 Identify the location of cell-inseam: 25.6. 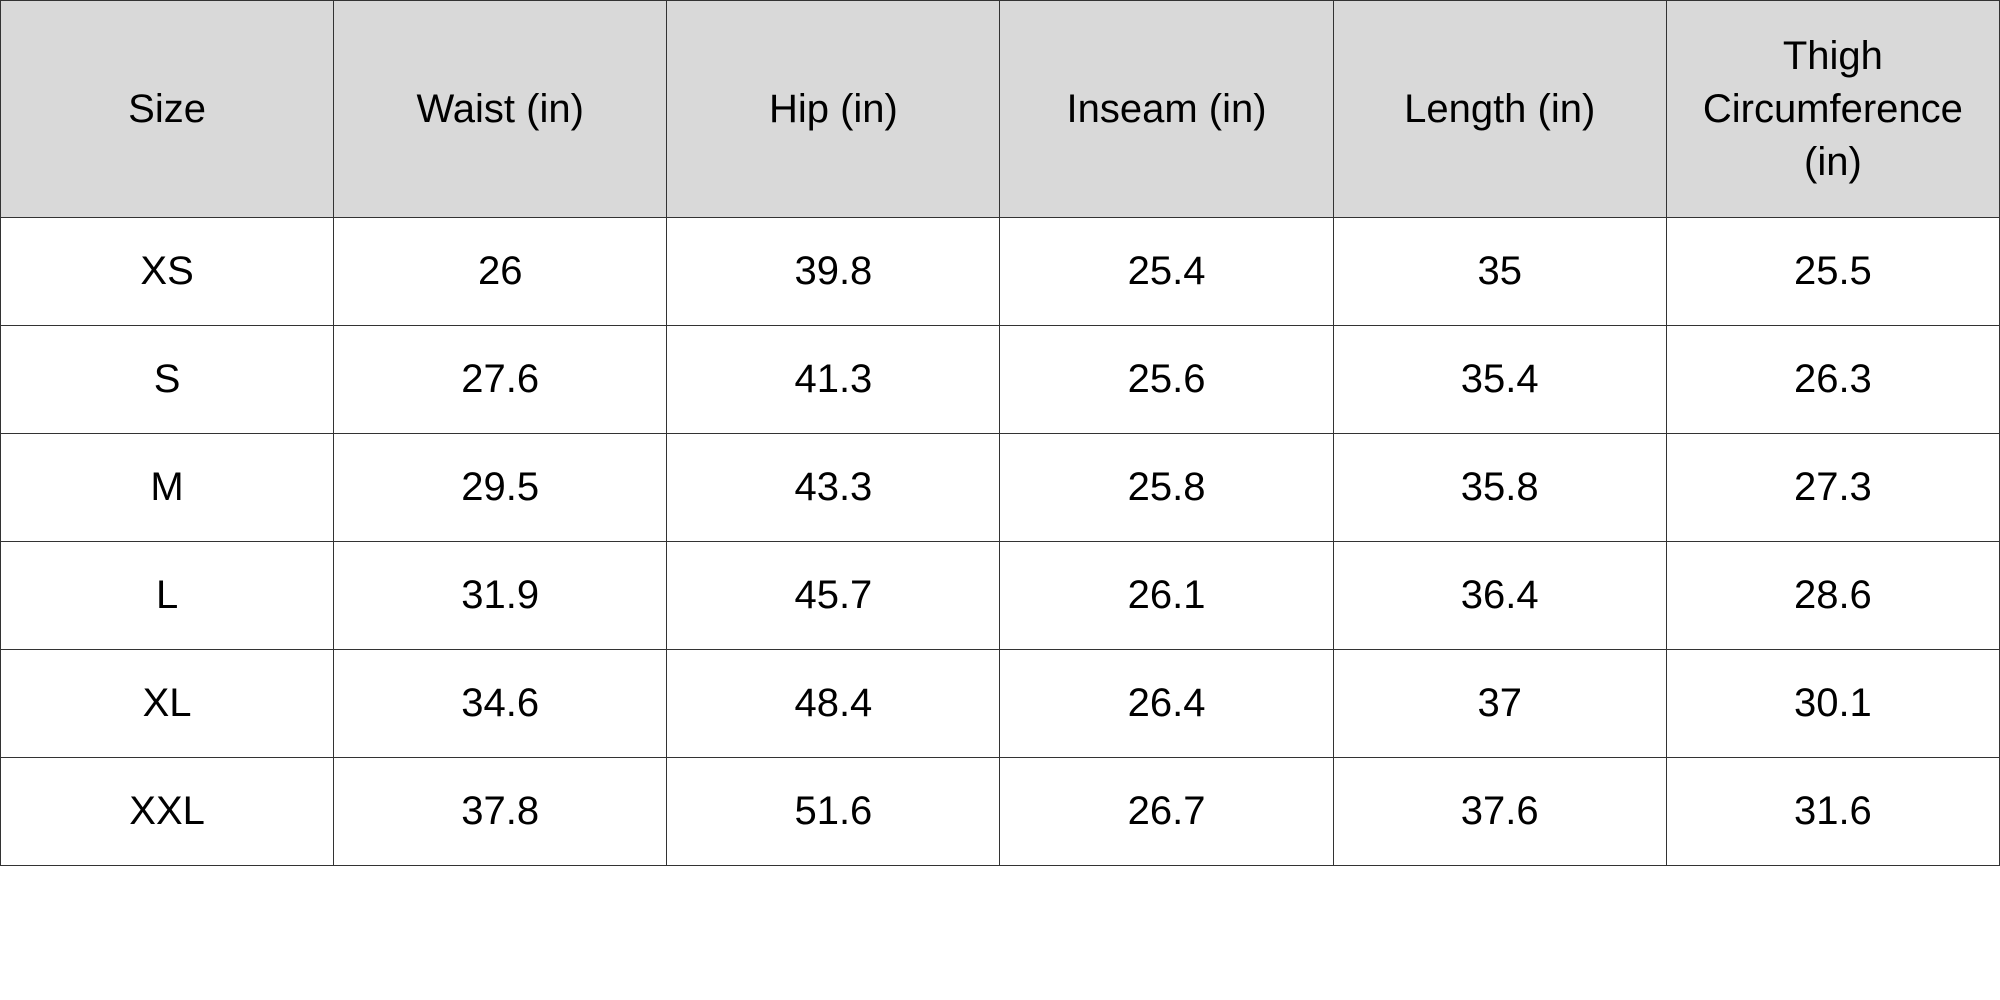
(1166, 379).